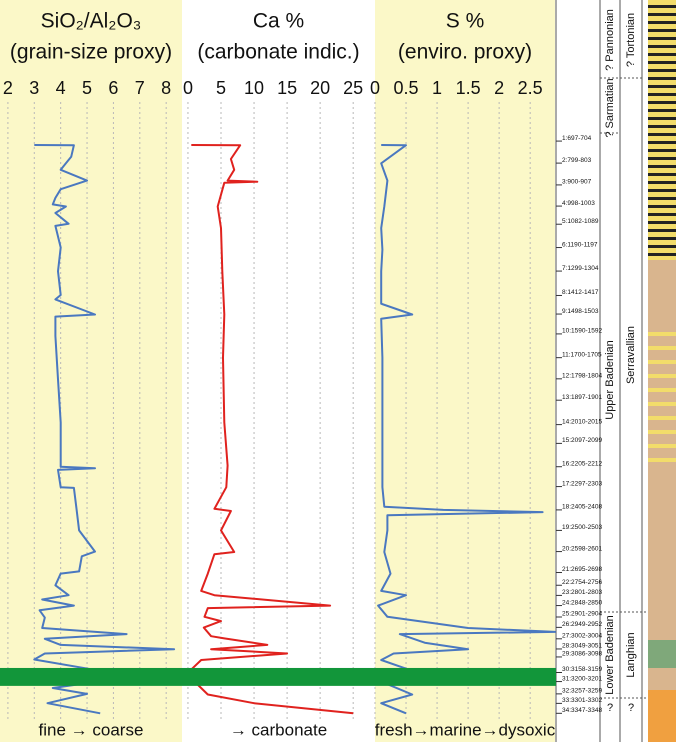 Image resolution: width=676 pixels, height=742 pixels. What do you see at coordinates (113, 88) in the screenshot?
I see `x-tick-label: 6` at bounding box center [113, 88].